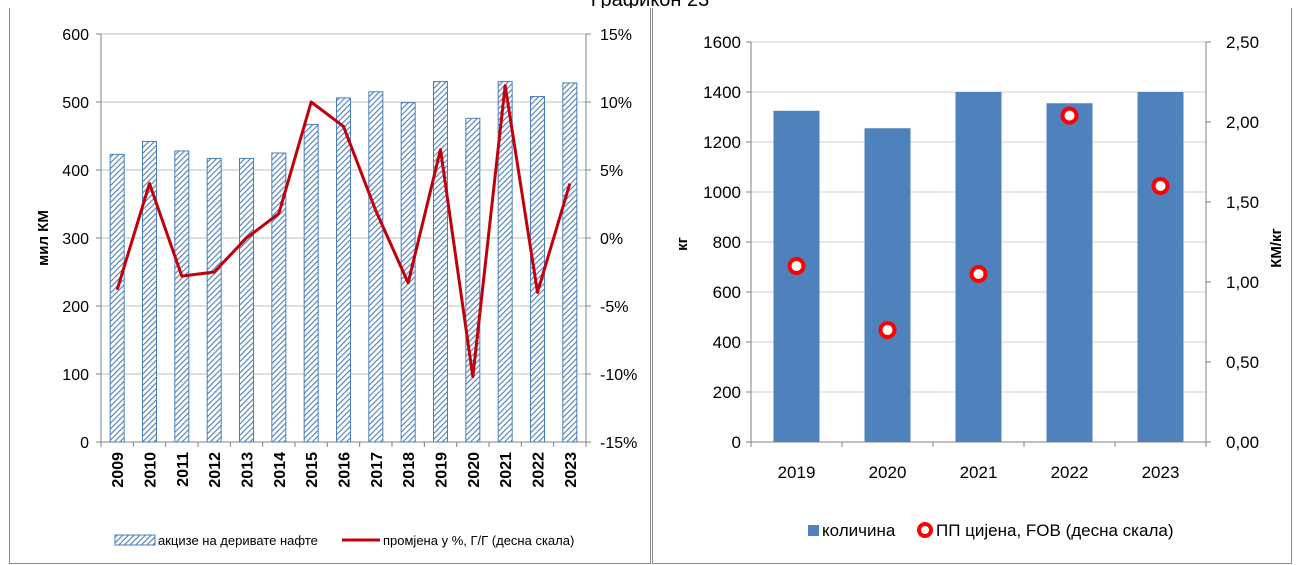 The height and width of the screenshot is (565, 1300). Describe the element at coordinates (182, 296) in the screenshot. I see `bar-2011` at that location.